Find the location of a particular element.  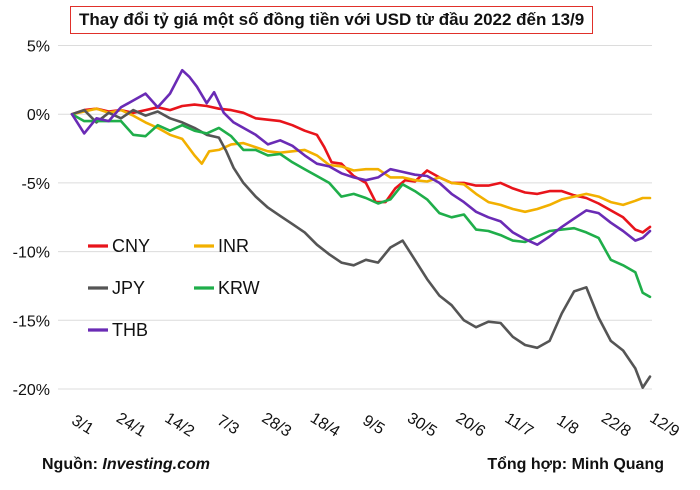

legend-label-thb: THB is located at coordinates (130, 330).